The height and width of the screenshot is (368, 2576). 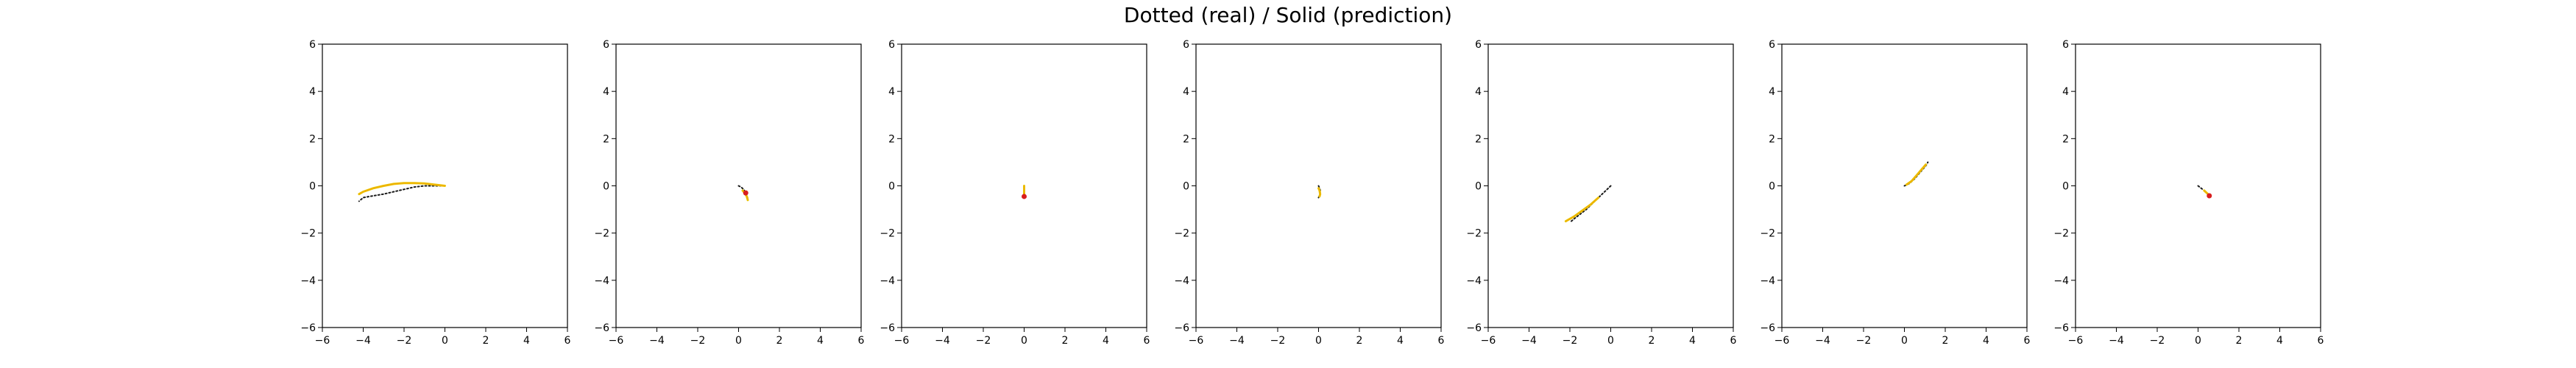 What do you see at coordinates (1015, 193) in the screenshot?
I see `subplot-3: −6 −4 −2 0 2 4 6 −6 −4 −2 0 2 4 6` at bounding box center [1015, 193].